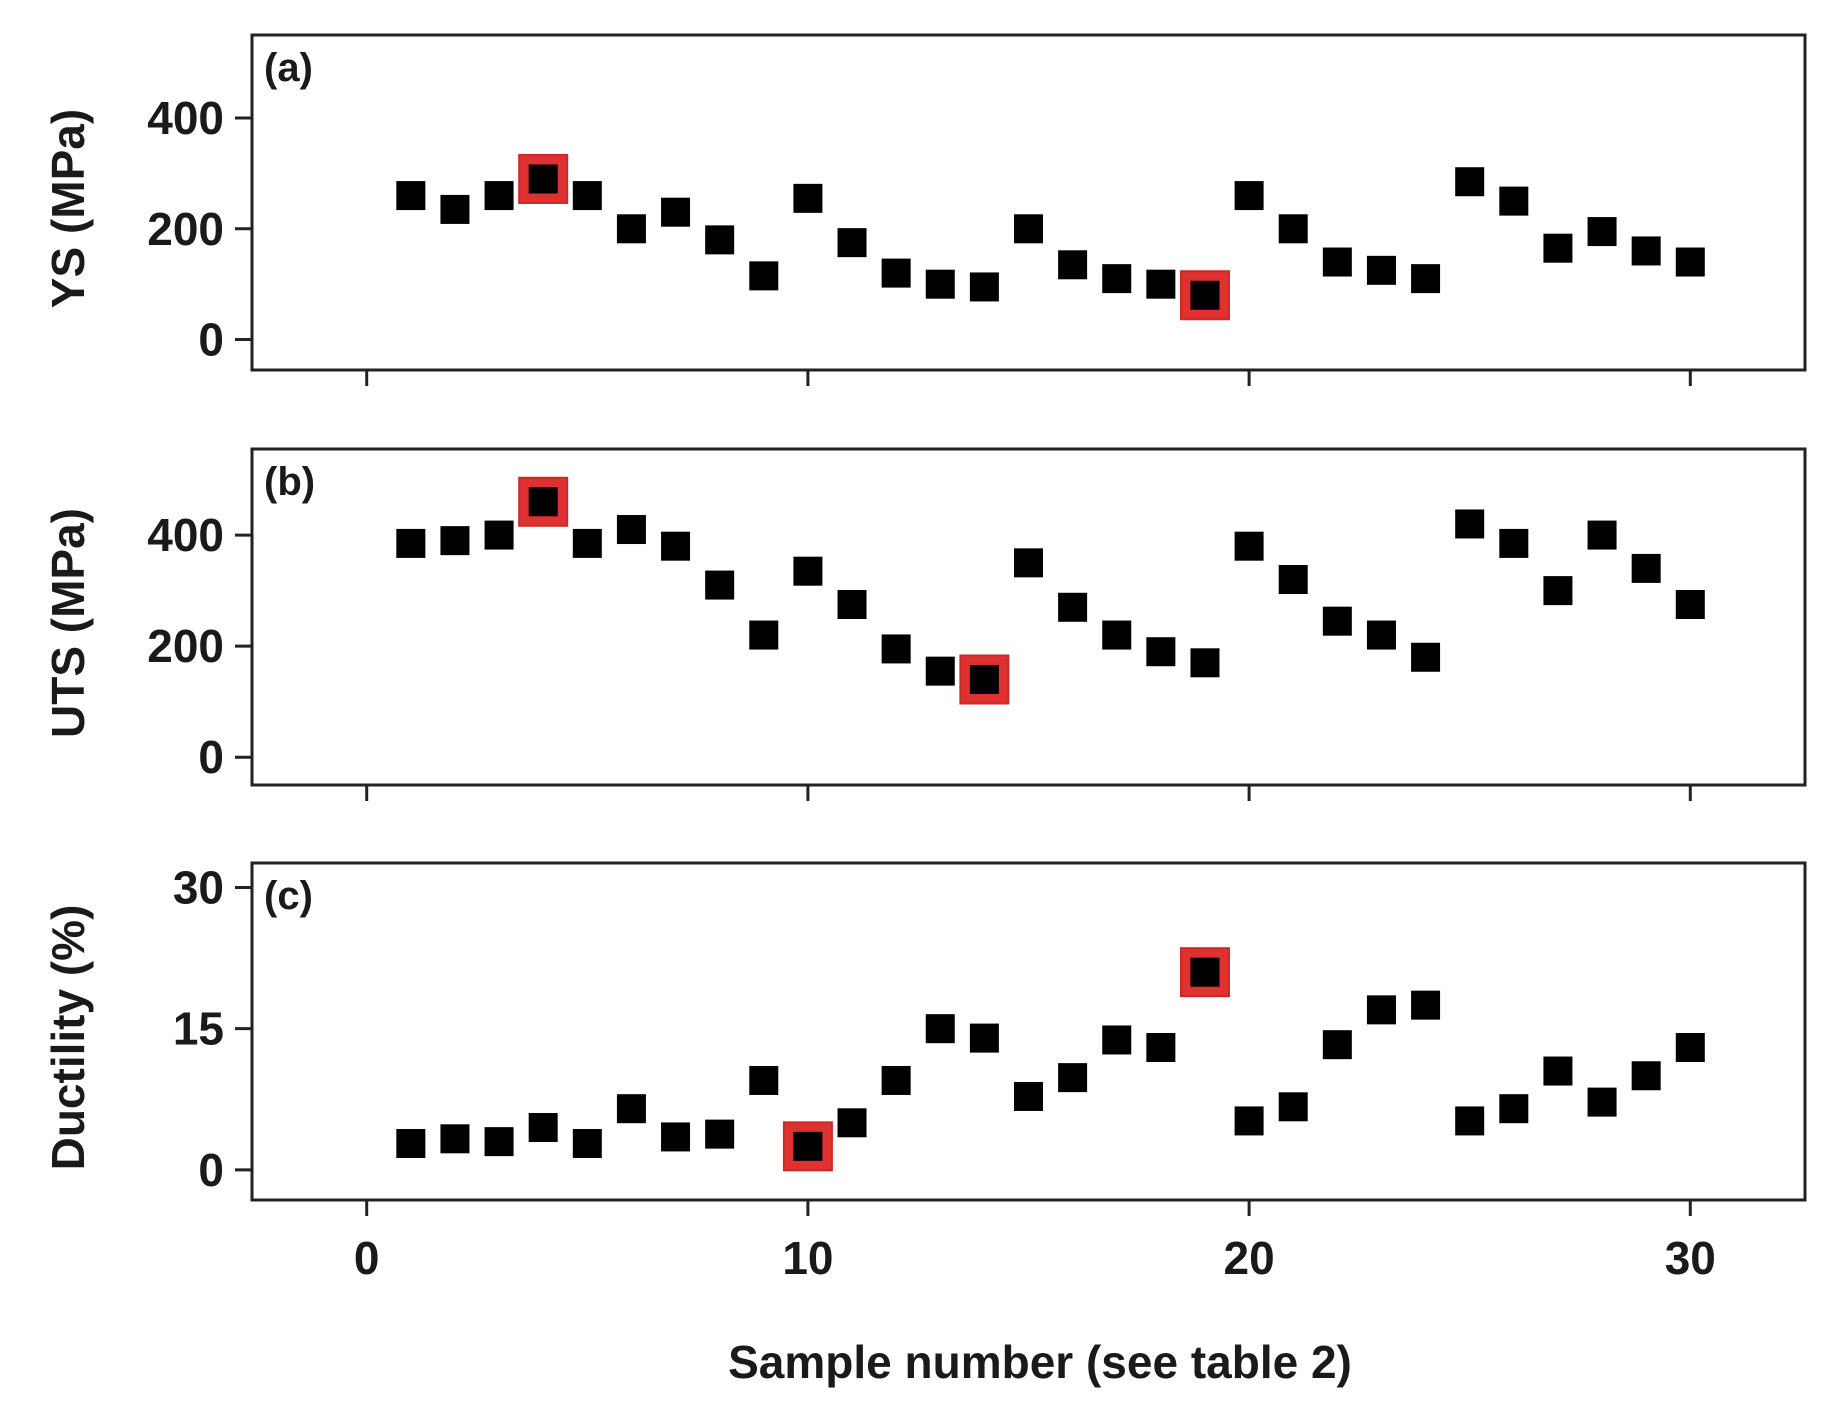  I want to click on y-axis-label: YS (MPa), so click(68, 208).